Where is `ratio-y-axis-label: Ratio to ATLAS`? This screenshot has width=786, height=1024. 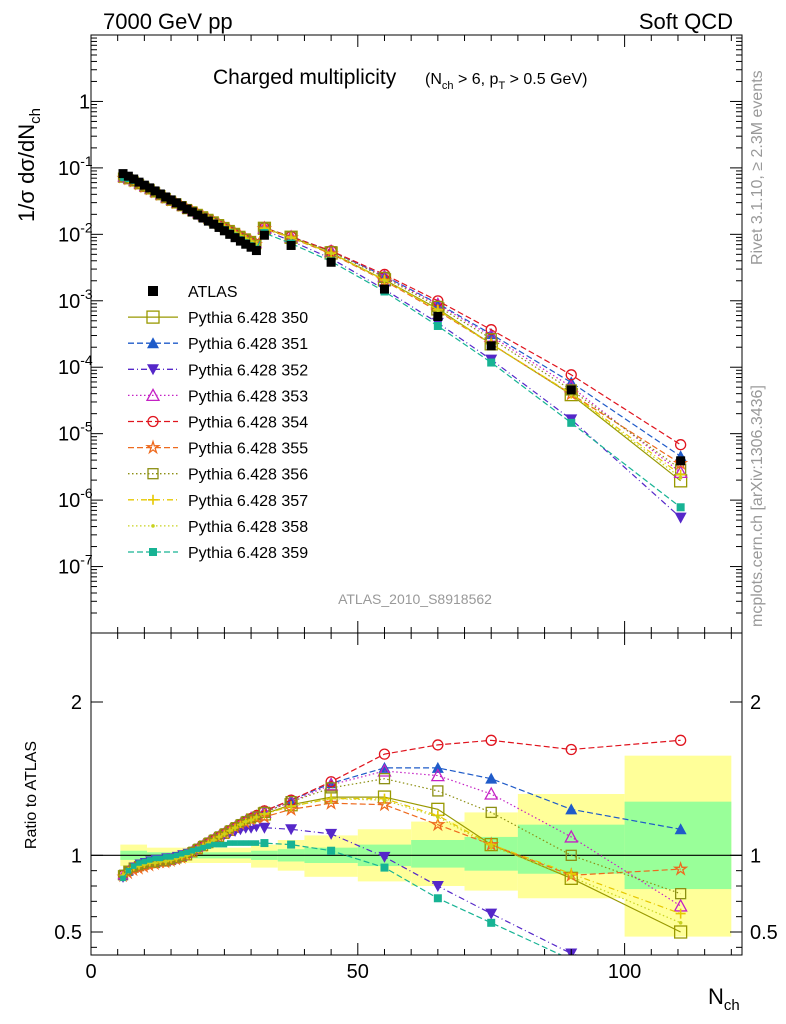 ratio-y-axis-label: Ratio to ATLAS is located at coordinates (31, 795).